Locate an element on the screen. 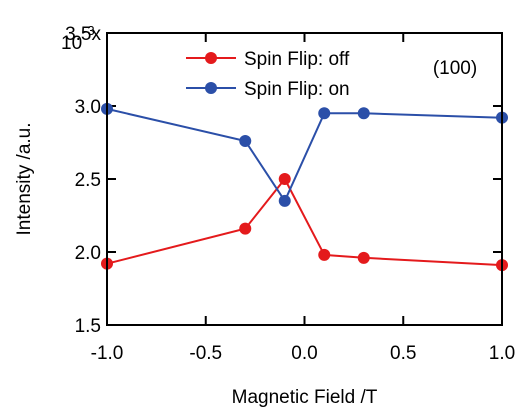 The height and width of the screenshot is (407, 522). y-tick-label: 2.5 is located at coordinates (88, 180).